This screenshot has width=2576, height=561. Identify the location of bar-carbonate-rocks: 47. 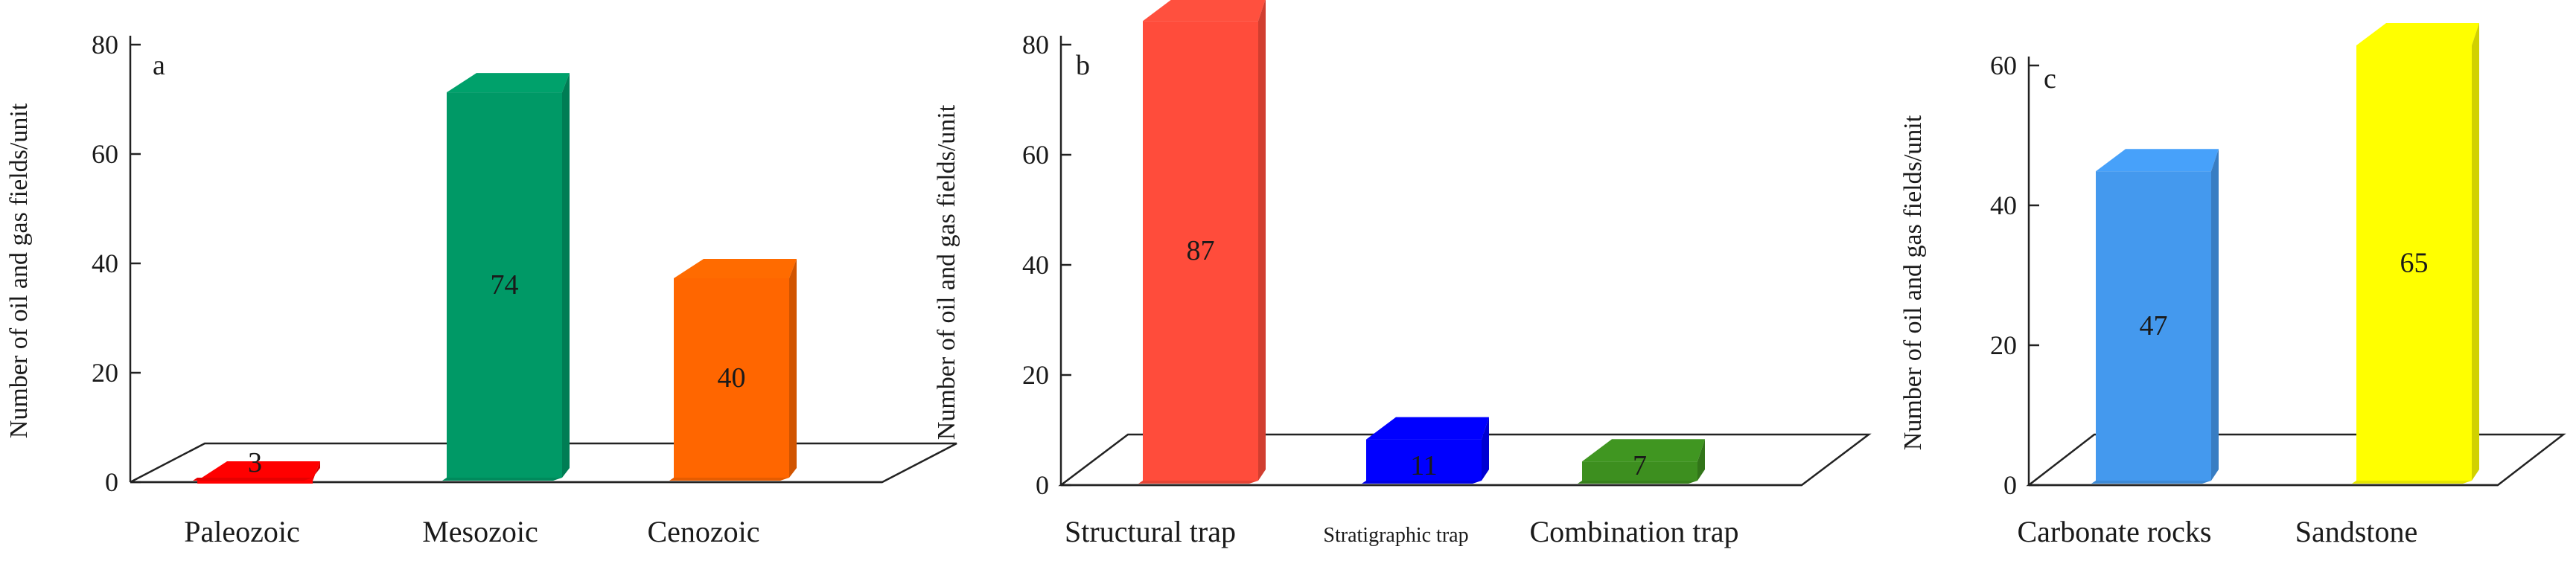
(2155, 316).